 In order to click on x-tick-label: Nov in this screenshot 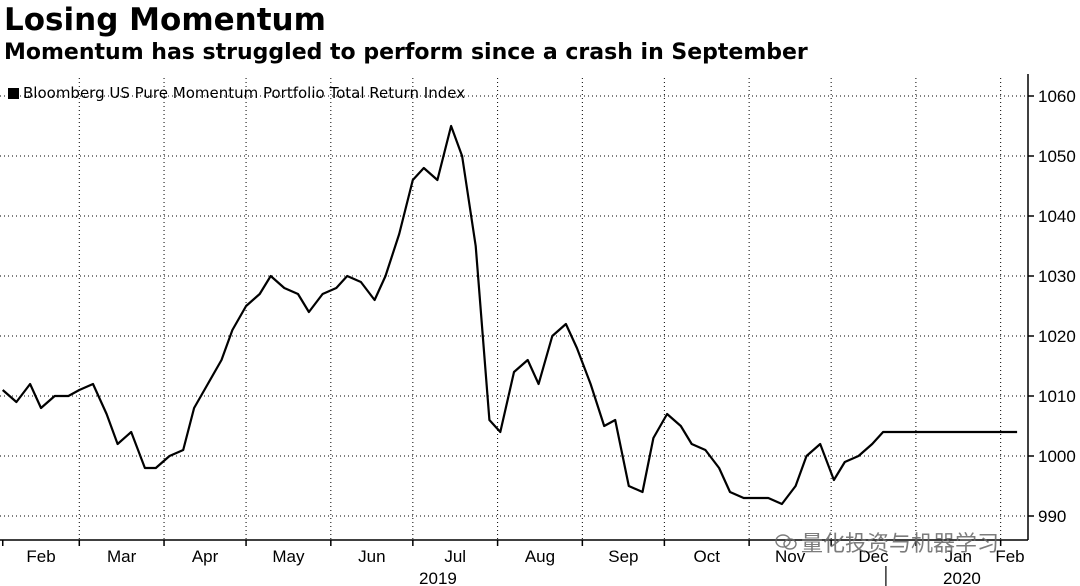, I will do `click(790, 556)`.